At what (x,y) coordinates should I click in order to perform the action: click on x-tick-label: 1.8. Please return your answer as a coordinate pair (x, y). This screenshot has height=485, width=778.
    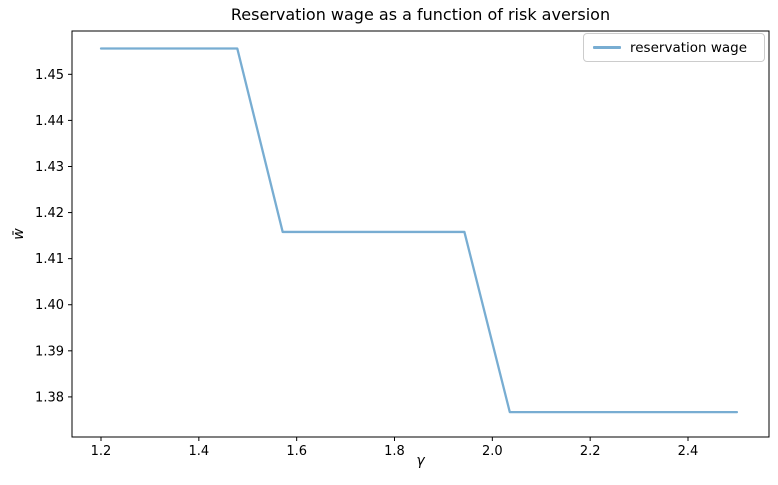
    Looking at the image, I should click on (394, 451).